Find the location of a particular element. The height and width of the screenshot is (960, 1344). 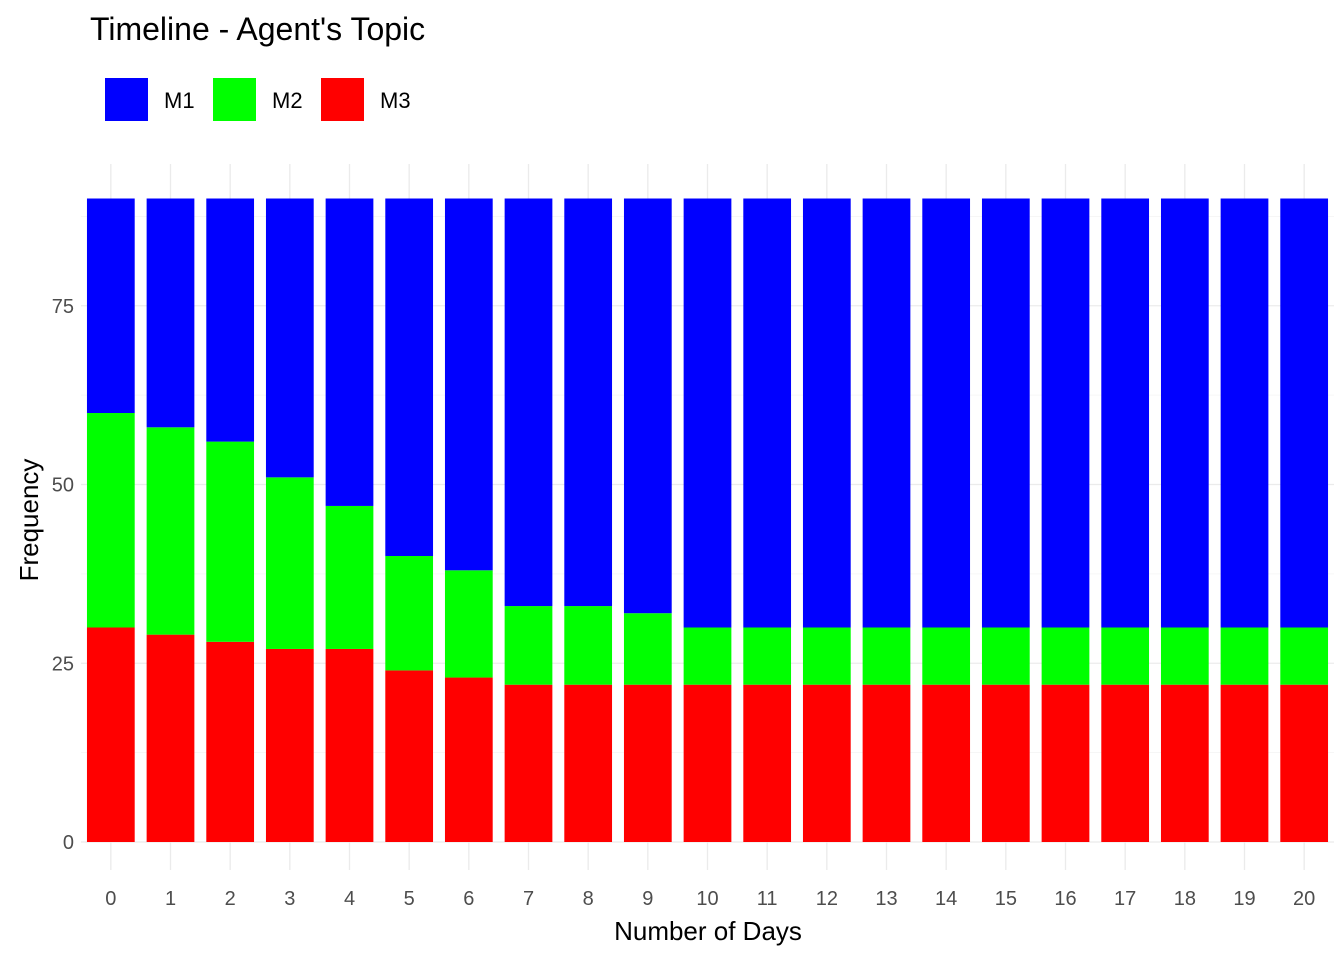

x-tick-label: 9 is located at coordinates (647, 899).